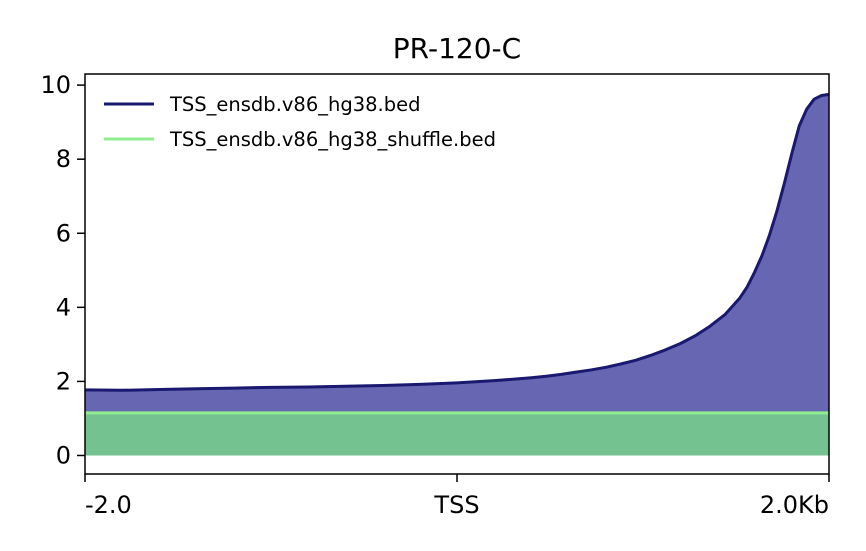 This screenshot has width=866, height=551. I want to click on x-tick-label-0: -2.0, so click(108, 505).